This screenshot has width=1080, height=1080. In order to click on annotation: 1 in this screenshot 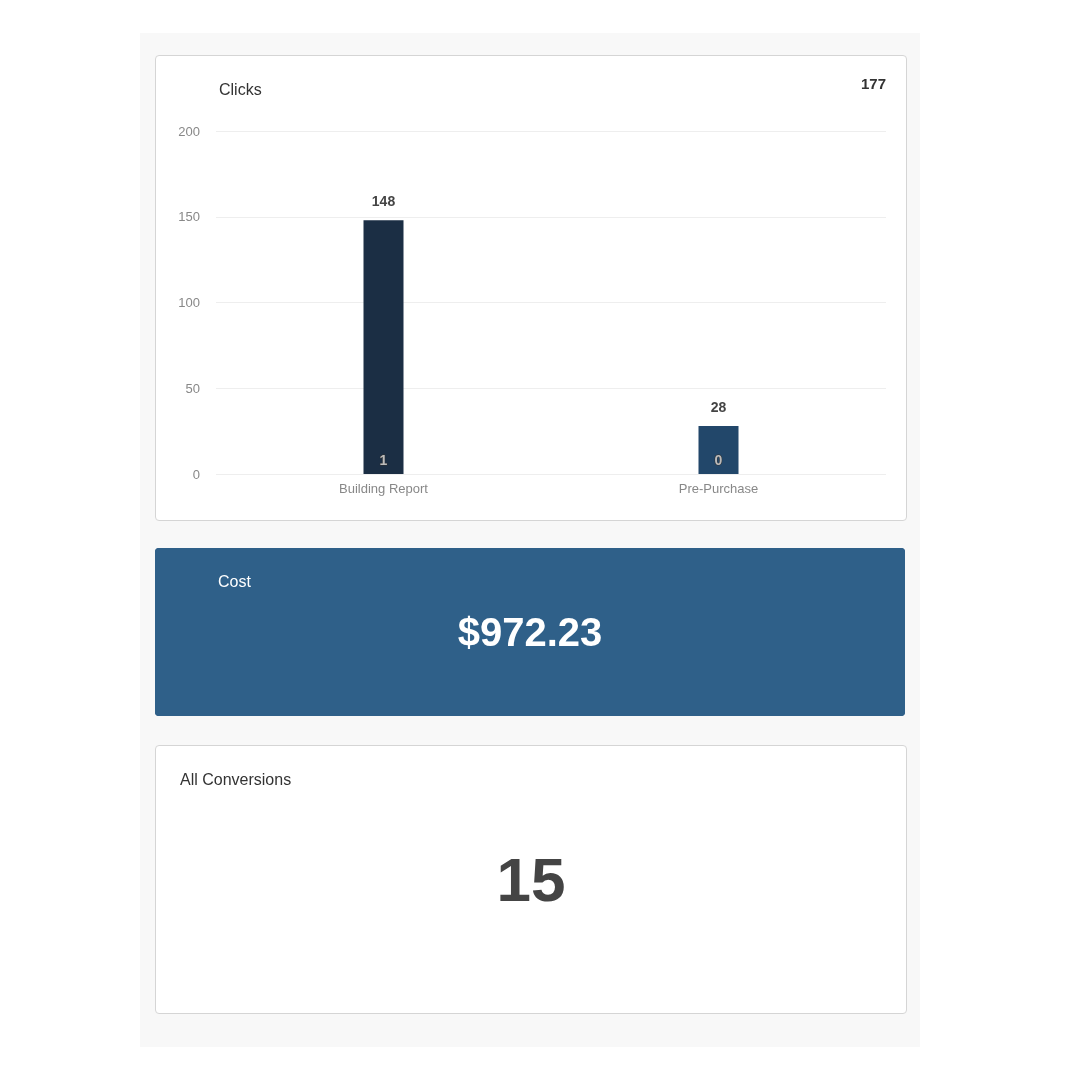, I will do `click(383, 460)`.